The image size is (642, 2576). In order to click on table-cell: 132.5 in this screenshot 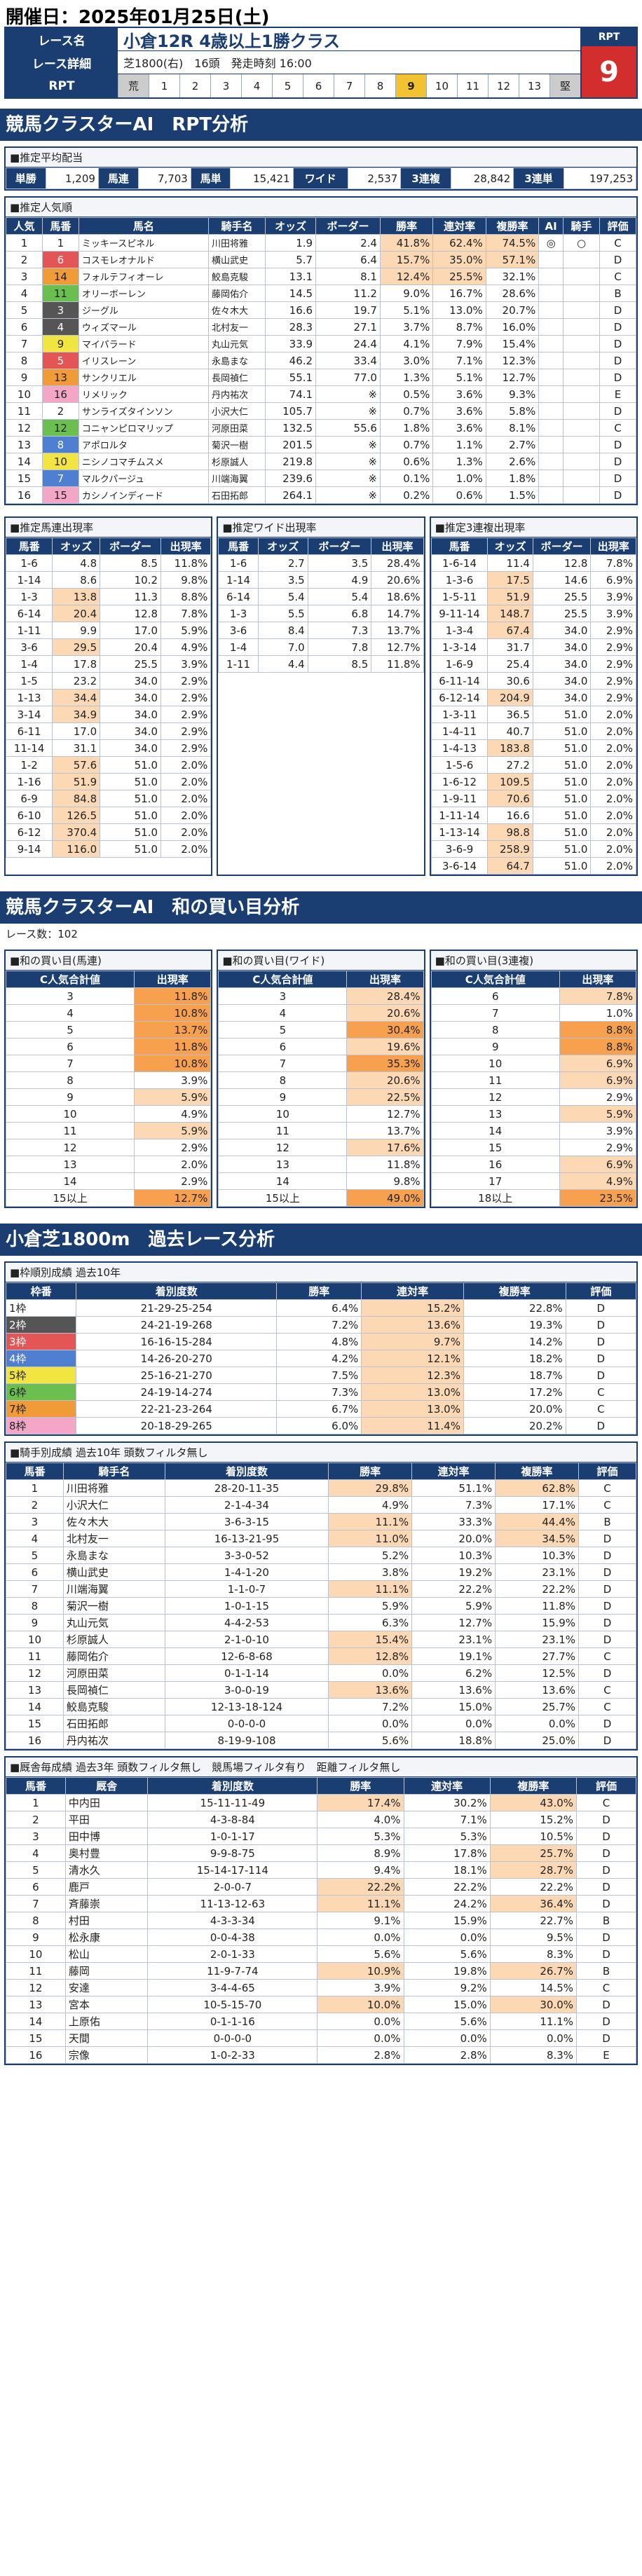, I will do `click(291, 428)`.